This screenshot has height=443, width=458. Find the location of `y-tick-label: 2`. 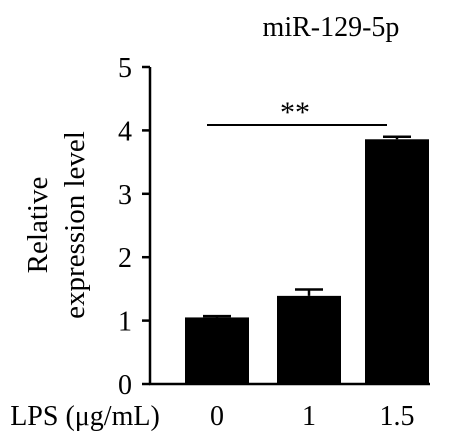

y-tick-label: 2 is located at coordinates (125, 258).